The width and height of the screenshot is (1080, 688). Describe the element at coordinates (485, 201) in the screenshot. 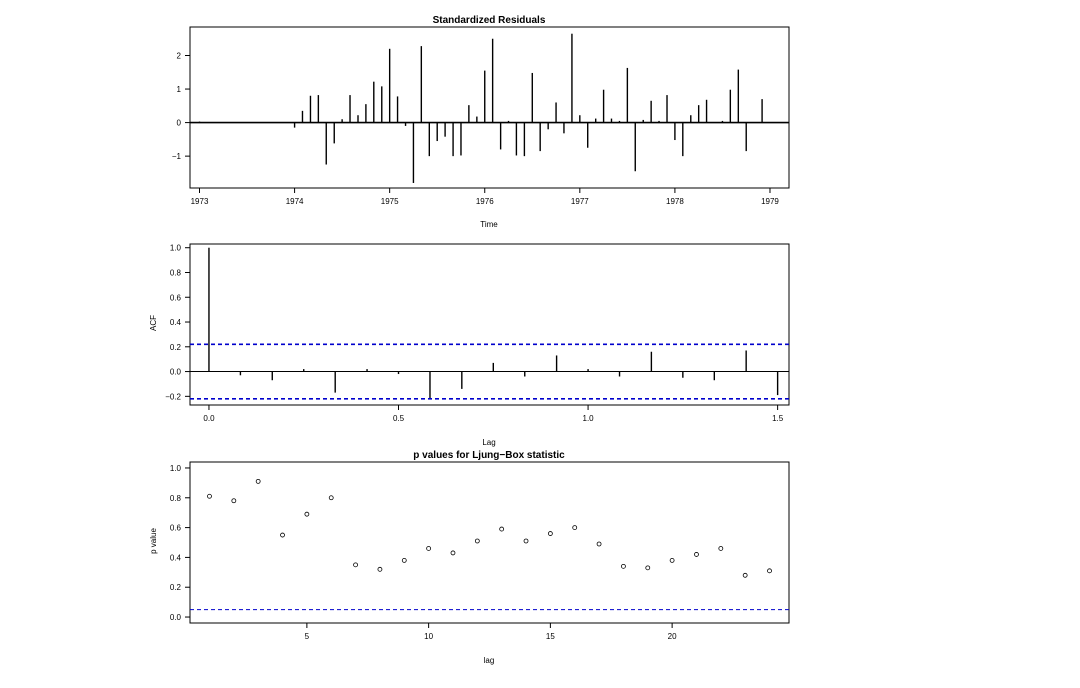

I see `x-tick-label: 1976` at that location.